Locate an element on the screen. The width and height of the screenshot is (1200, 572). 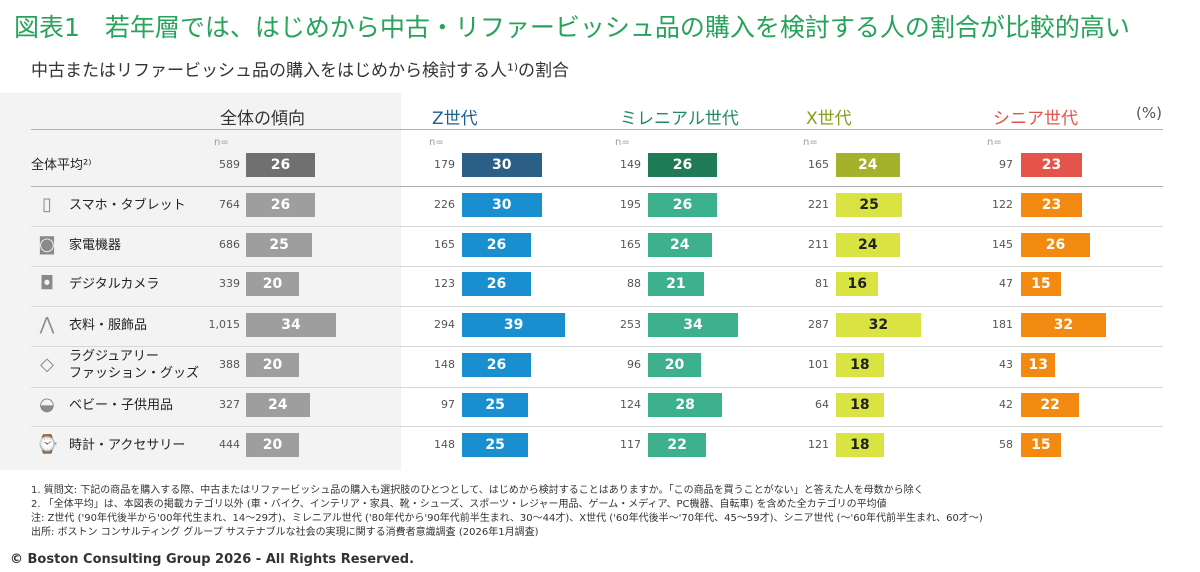
n-value: 181 is located at coordinates (1002, 324).